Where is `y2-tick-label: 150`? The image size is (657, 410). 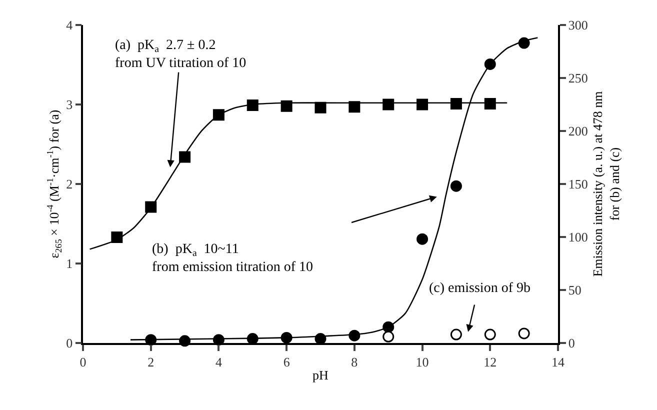
y2-tick-label: 150 is located at coordinates (578, 184).